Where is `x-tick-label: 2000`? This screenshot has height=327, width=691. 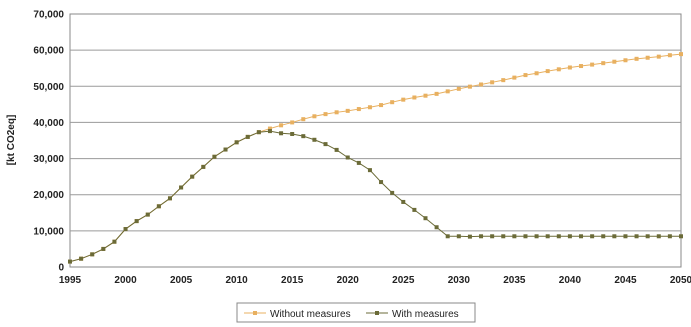
x-tick-label: 2000 is located at coordinates (125, 280).